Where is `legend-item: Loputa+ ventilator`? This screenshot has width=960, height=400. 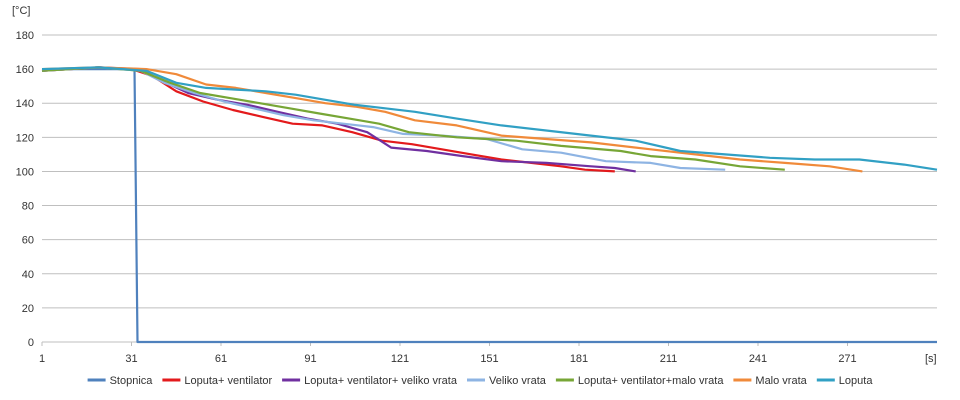
legend-item: Loputa+ ventilator is located at coordinates (217, 381).